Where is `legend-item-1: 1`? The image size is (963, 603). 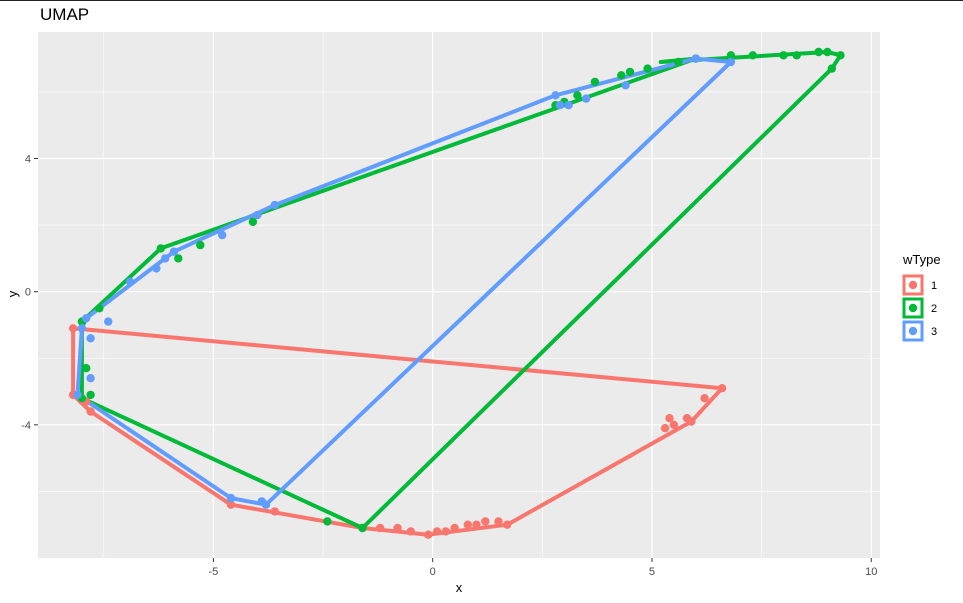 legend-item-1: 1 is located at coordinates (919, 285).